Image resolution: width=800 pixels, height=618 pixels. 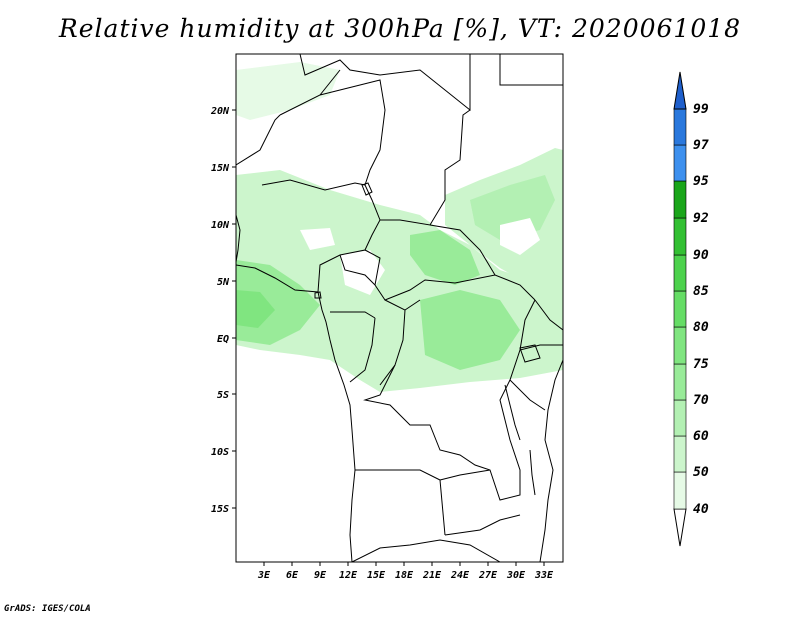 I want to click on lon-tick-label: 18E, so click(x=404, y=575).